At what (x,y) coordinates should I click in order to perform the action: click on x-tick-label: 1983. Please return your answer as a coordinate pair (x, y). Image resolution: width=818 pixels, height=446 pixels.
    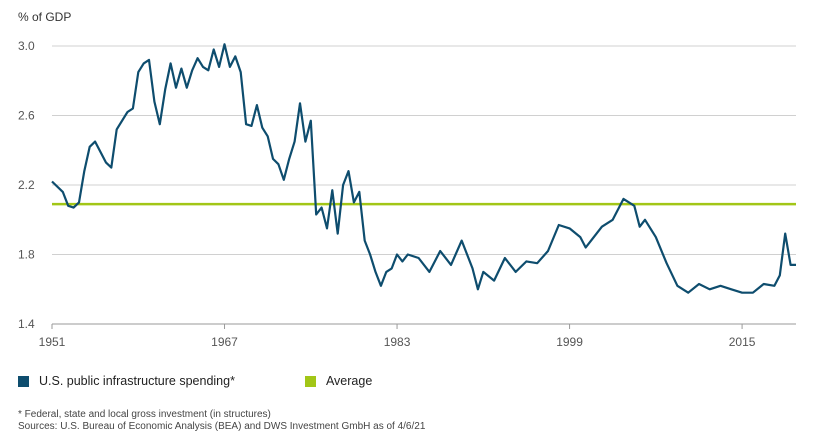
    Looking at the image, I should click on (397, 342).